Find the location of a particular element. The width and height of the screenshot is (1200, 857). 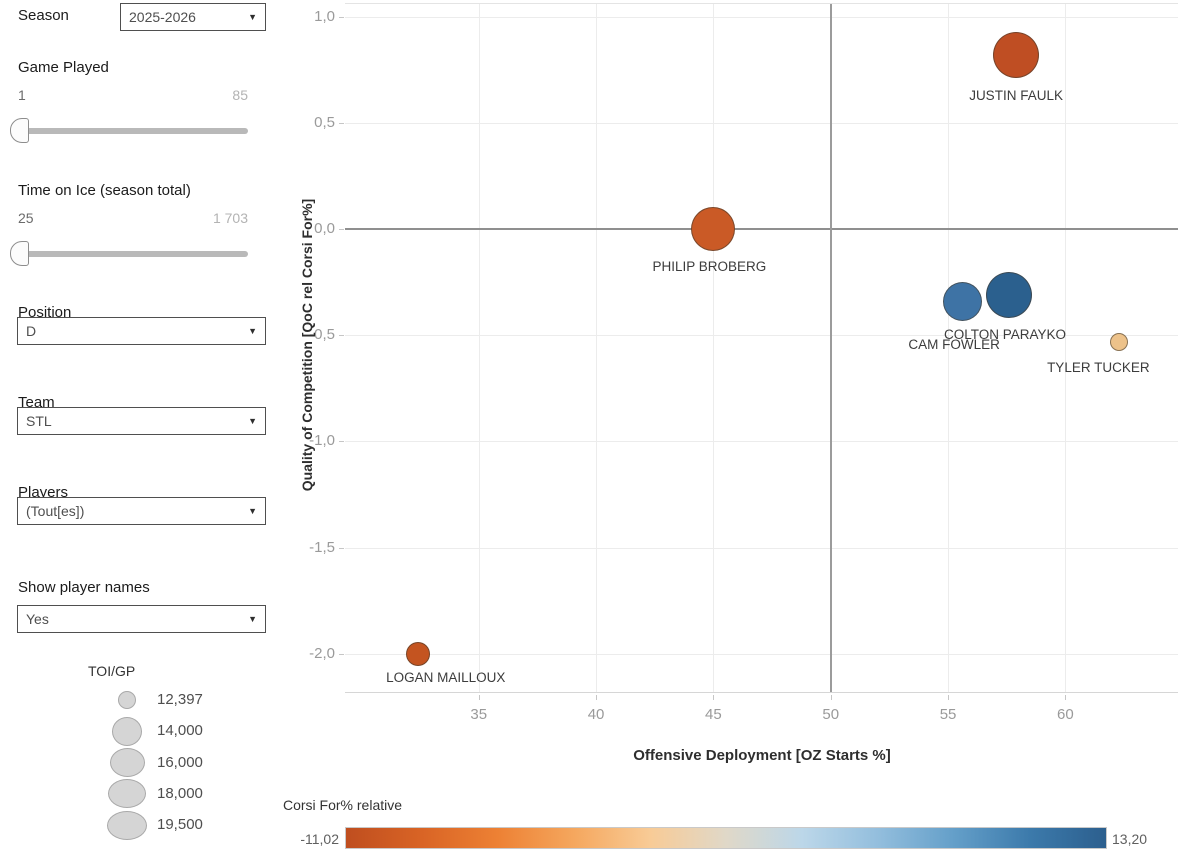

player-label: PHILIP BROBERG is located at coordinates (709, 267).